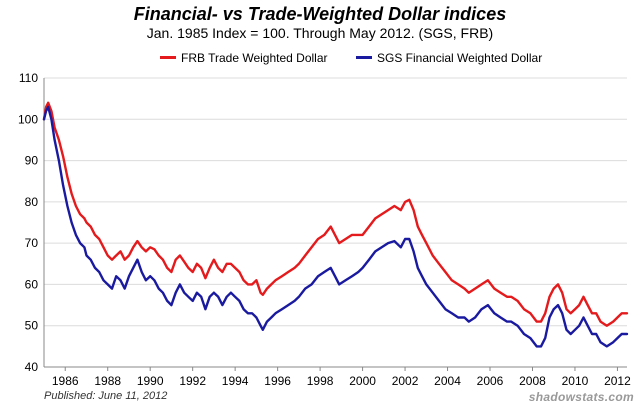  What do you see at coordinates (532, 381) in the screenshot?
I see `x-tick-label: 2008` at bounding box center [532, 381].